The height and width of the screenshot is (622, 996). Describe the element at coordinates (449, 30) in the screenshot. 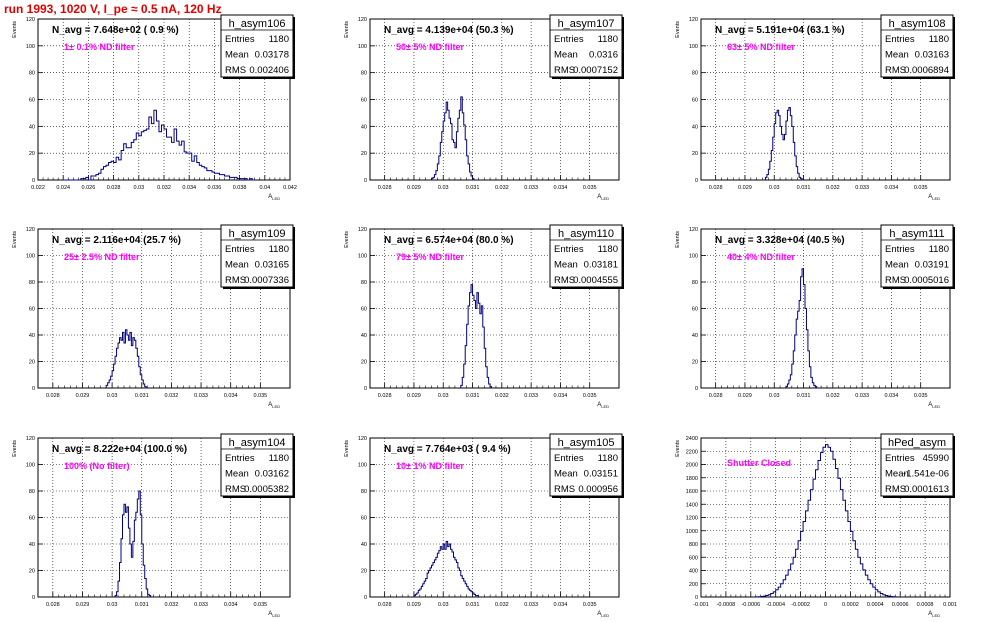

I see `navg-label: N_avg = 4.139e+04 (50.3 %)` at that location.